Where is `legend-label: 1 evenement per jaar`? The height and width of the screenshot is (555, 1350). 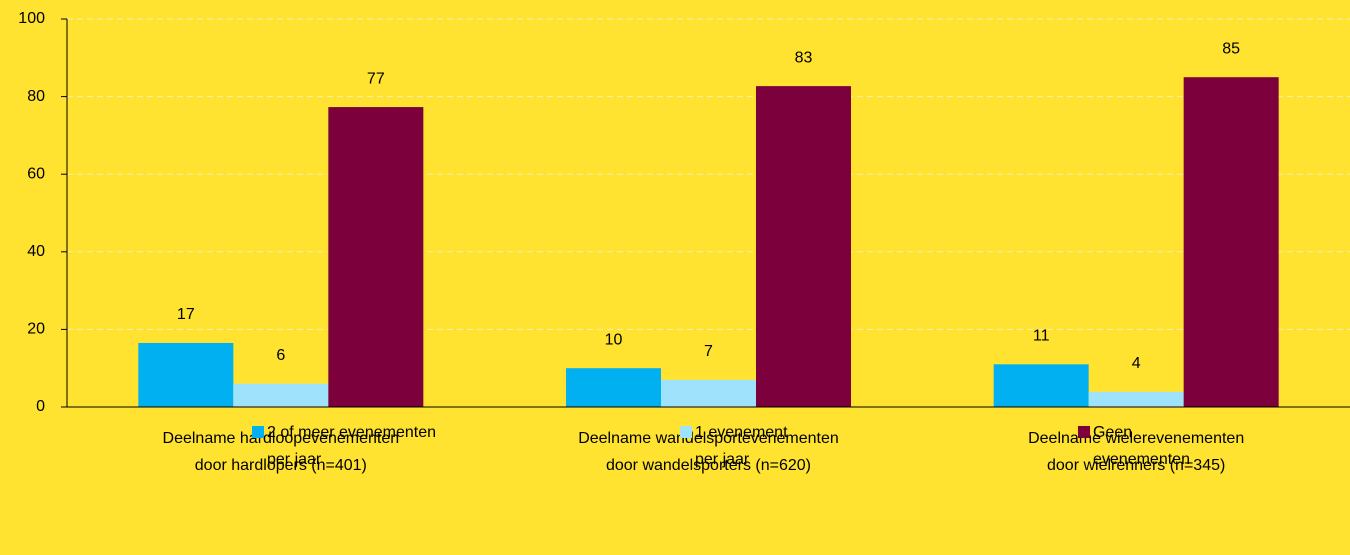
legend-label: 1 evenement per jaar is located at coordinates (741, 446).